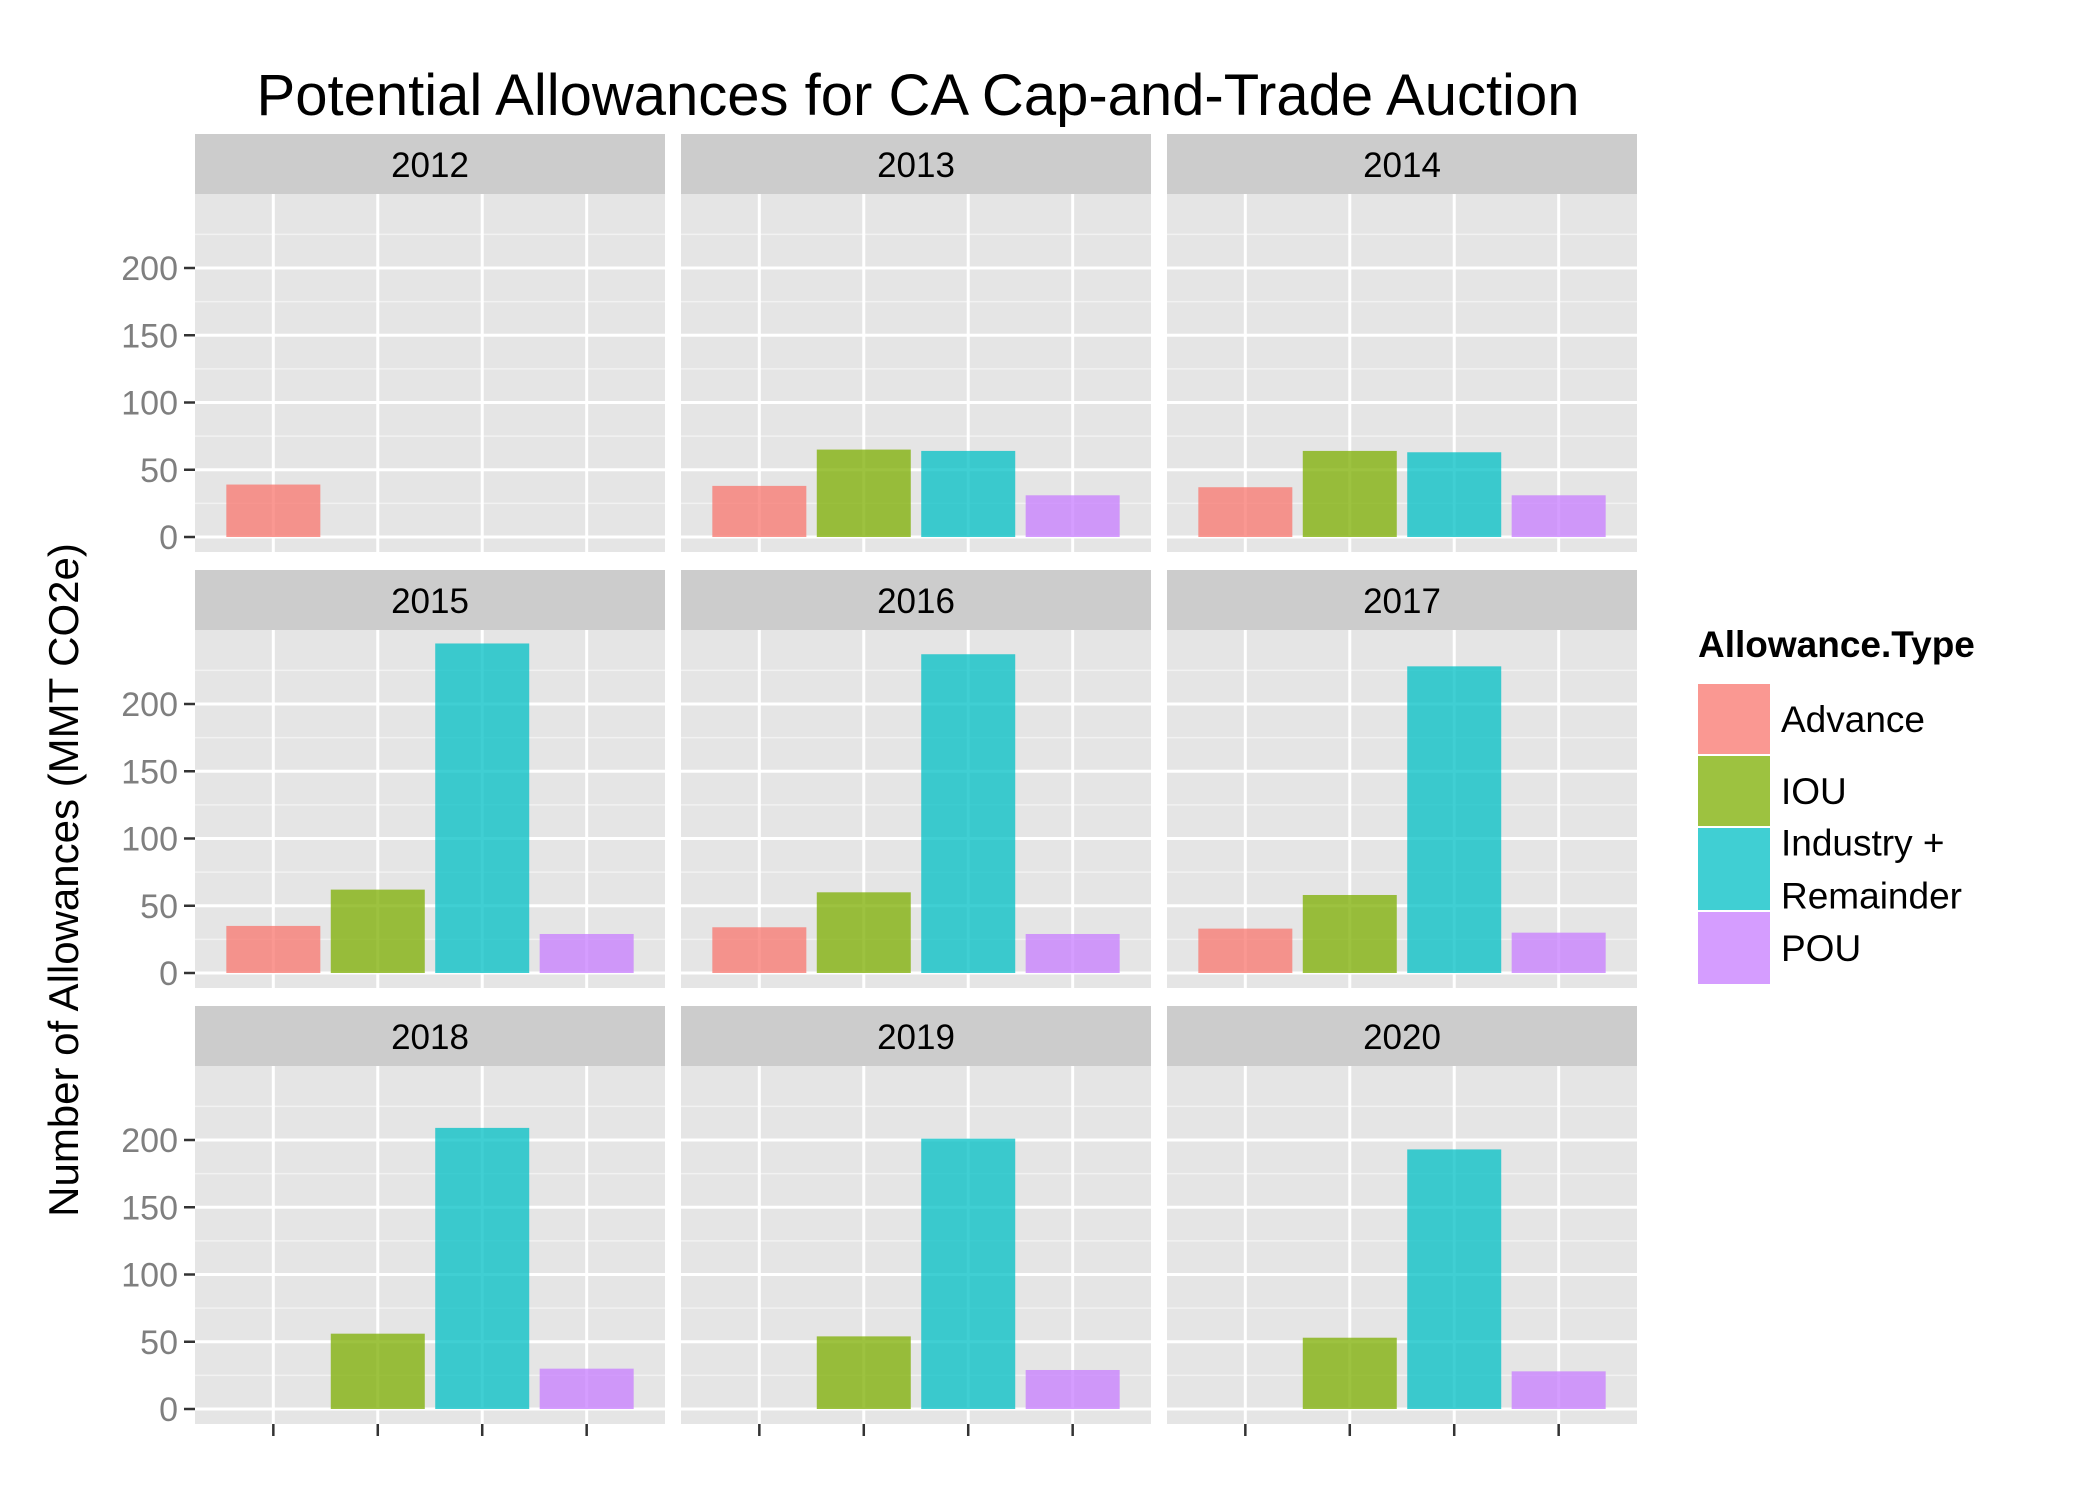  I want to click on bar-2014-advance, so click(1245, 512).